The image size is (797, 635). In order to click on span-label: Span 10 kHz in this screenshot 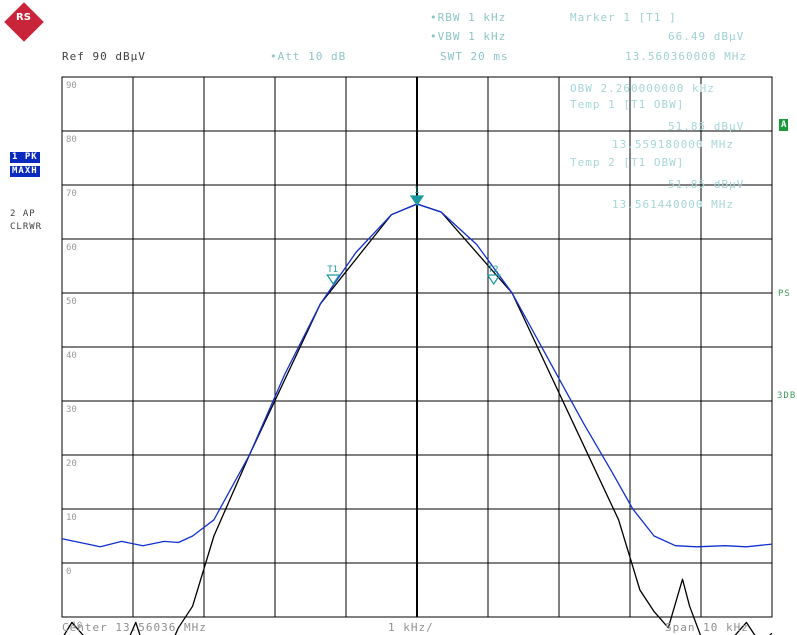, I will do `click(707, 627)`.